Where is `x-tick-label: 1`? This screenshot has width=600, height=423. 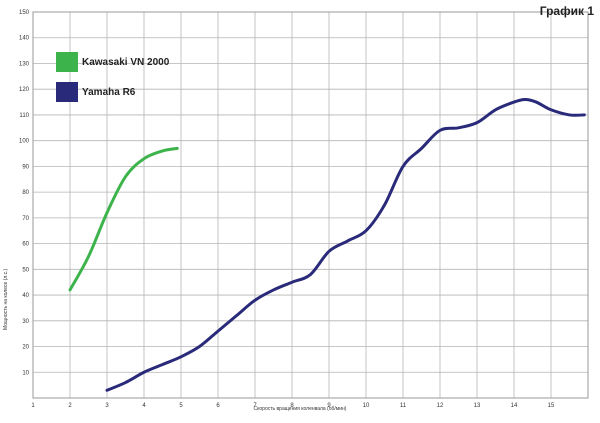 x-tick-label: 1 is located at coordinates (33, 406).